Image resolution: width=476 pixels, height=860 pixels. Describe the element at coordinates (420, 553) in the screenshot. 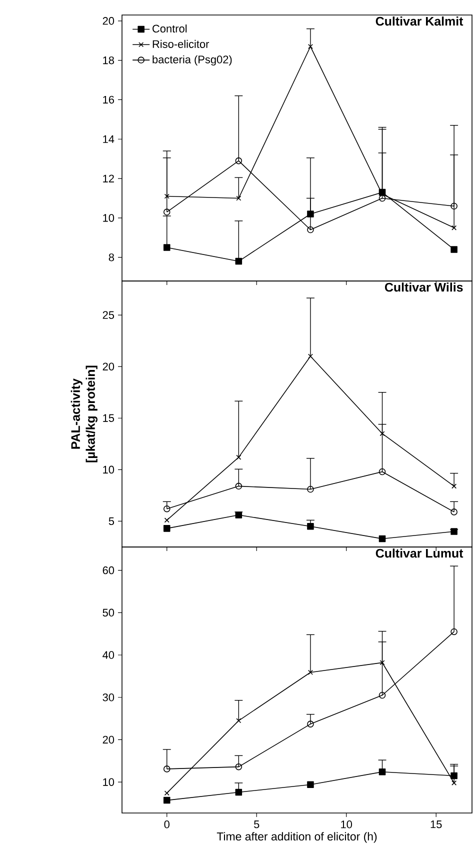

I see `chart-title: Cultivar Lumut` at that location.